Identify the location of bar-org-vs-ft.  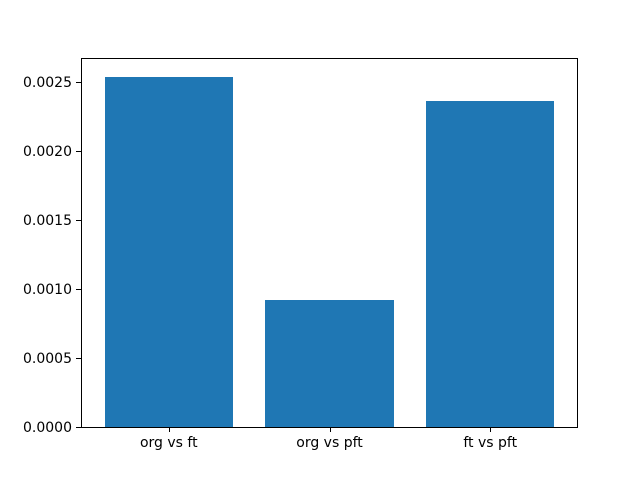
(169, 251).